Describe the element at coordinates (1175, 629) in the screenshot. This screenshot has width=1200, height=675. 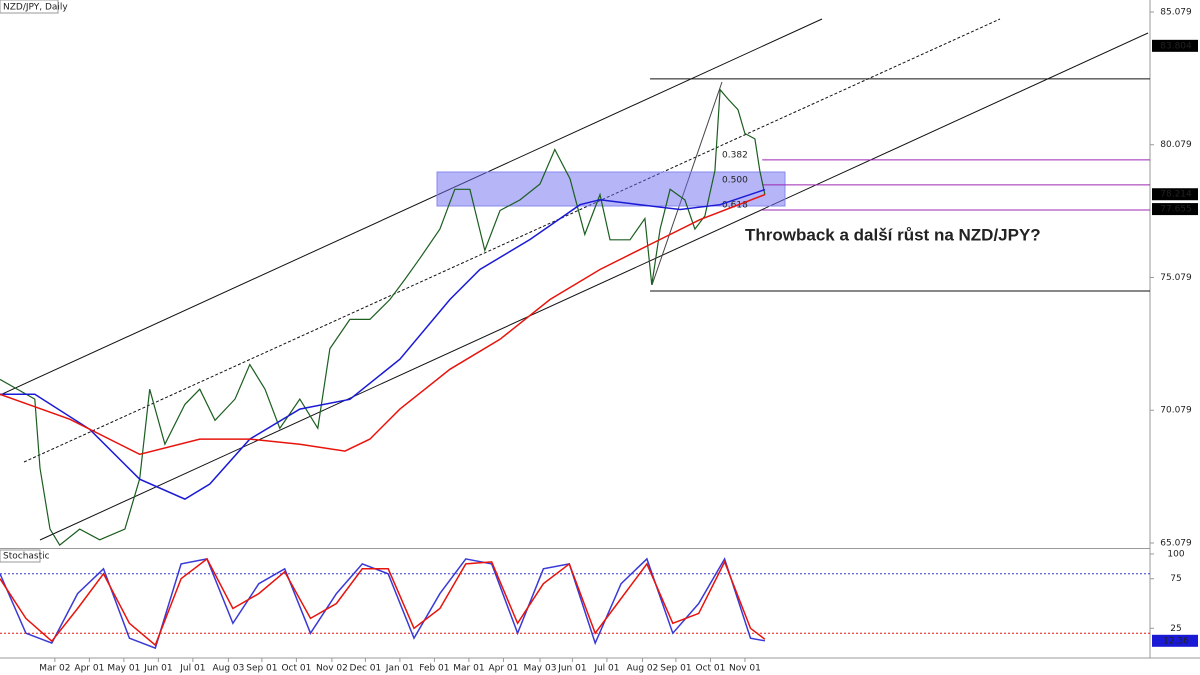
I see `y-tick-label: 25` at that location.